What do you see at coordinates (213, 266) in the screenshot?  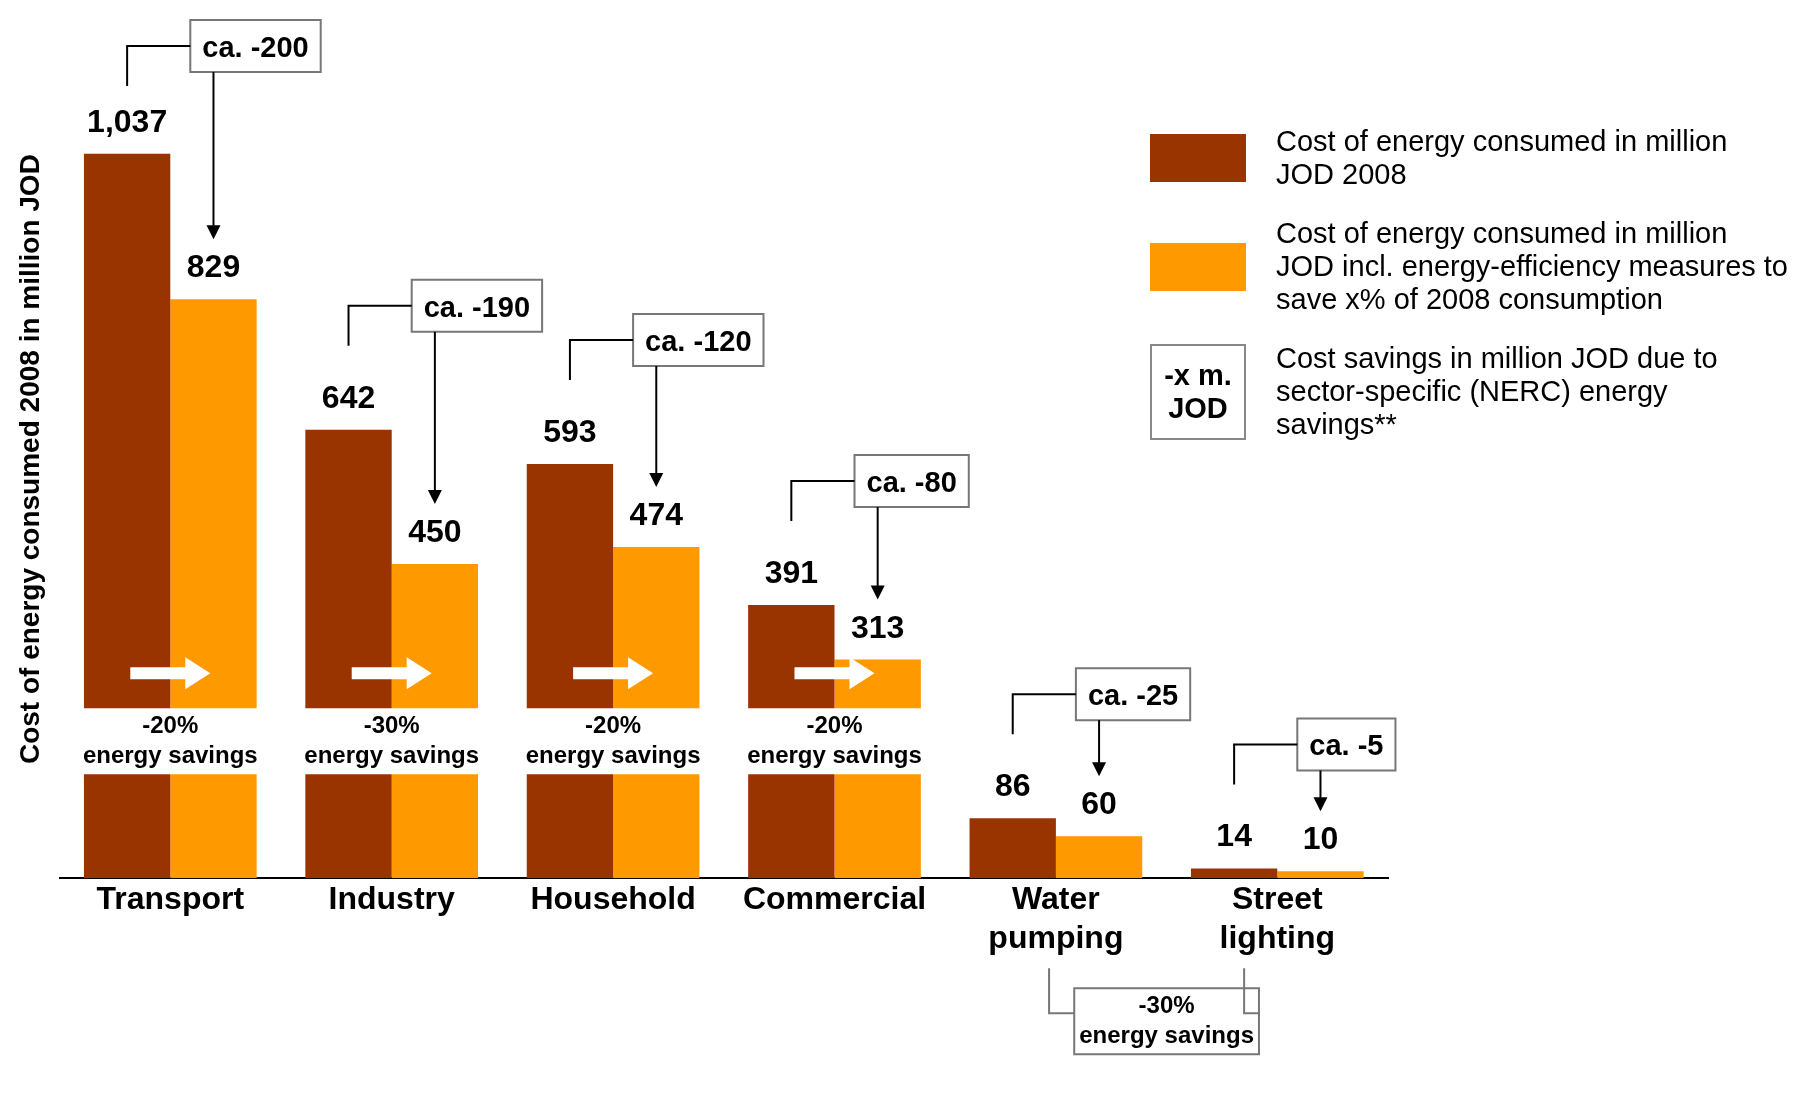 I see `data-label: 829` at bounding box center [213, 266].